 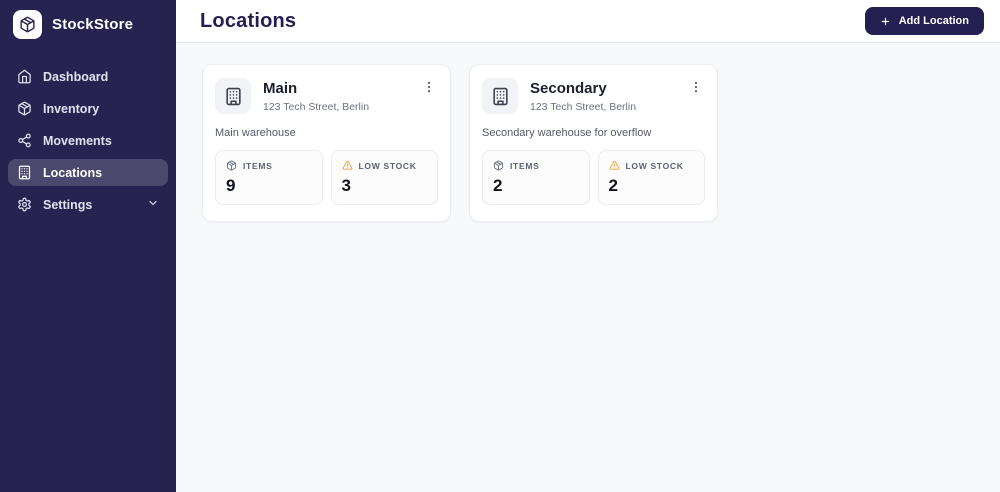 I want to click on card-stats: ITEMS 2 LOW STOCK 2, so click(x=593, y=177).